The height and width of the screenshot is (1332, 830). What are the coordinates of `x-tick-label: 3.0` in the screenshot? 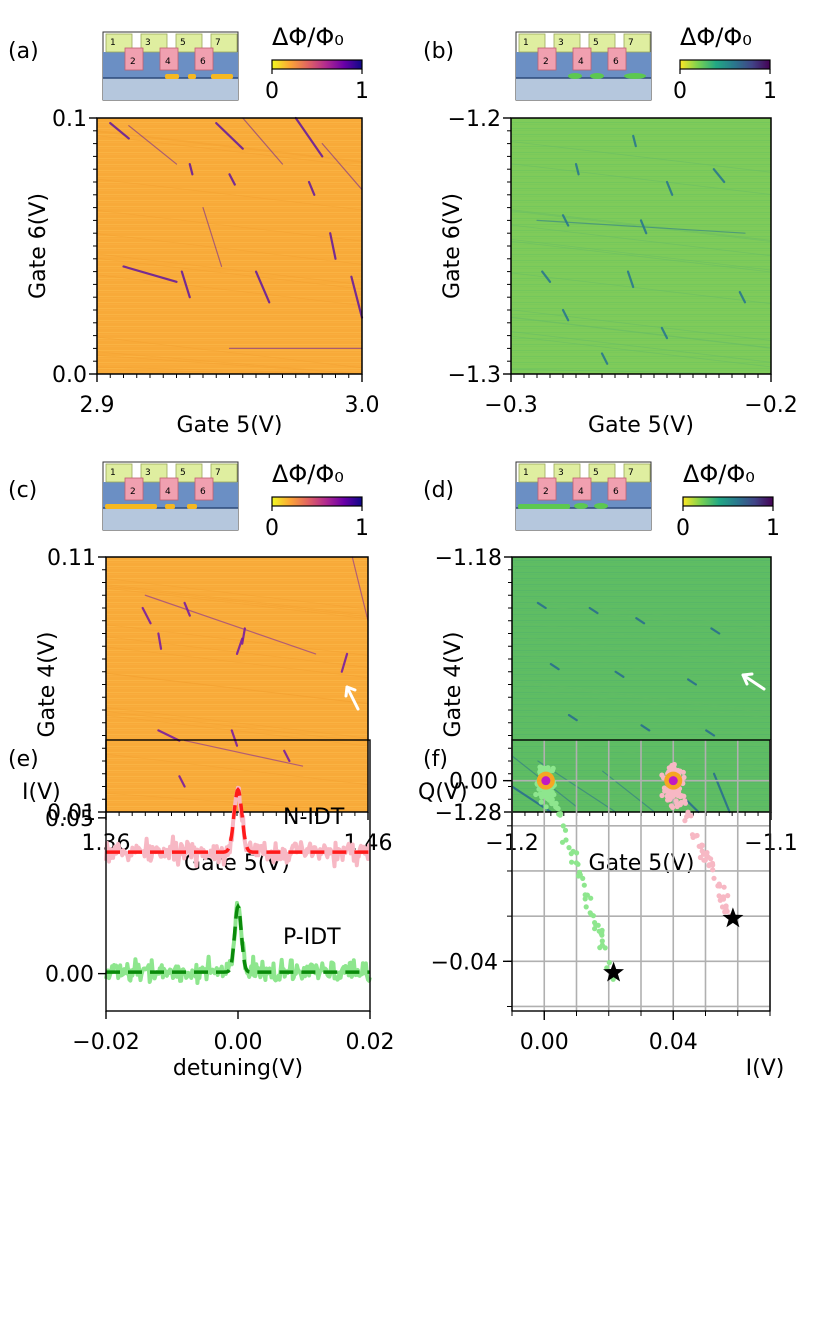 It's located at (362, 405).